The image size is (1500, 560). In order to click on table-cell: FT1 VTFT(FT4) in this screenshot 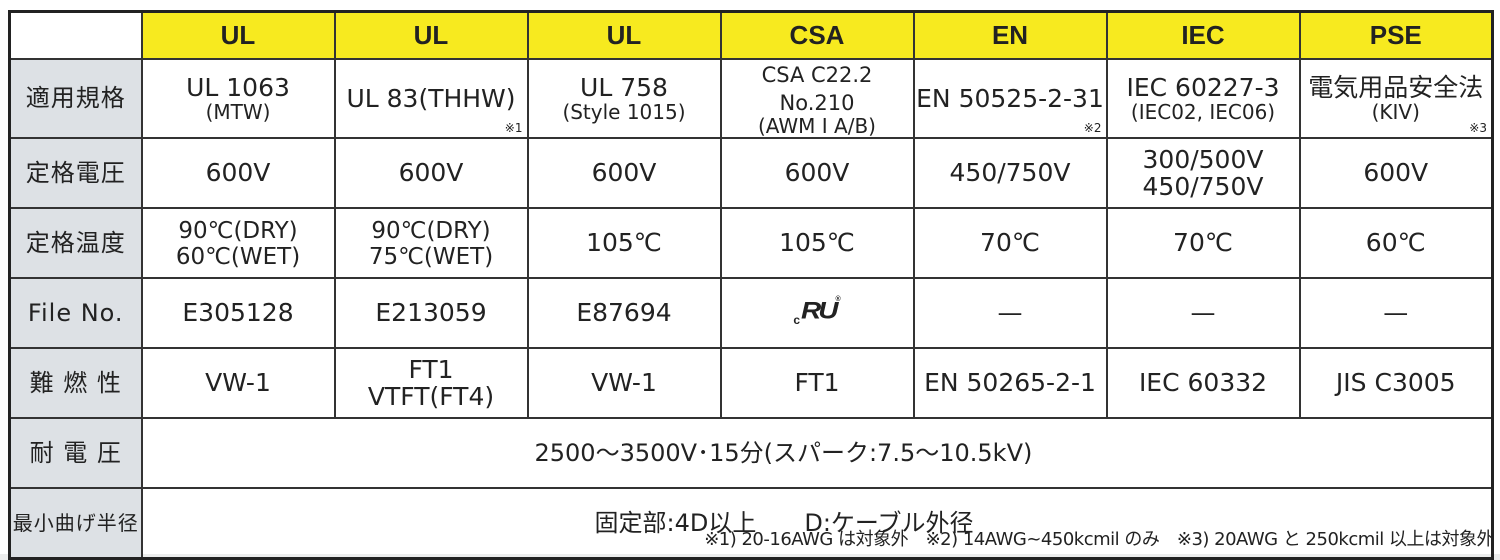, I will do `click(431, 383)`.